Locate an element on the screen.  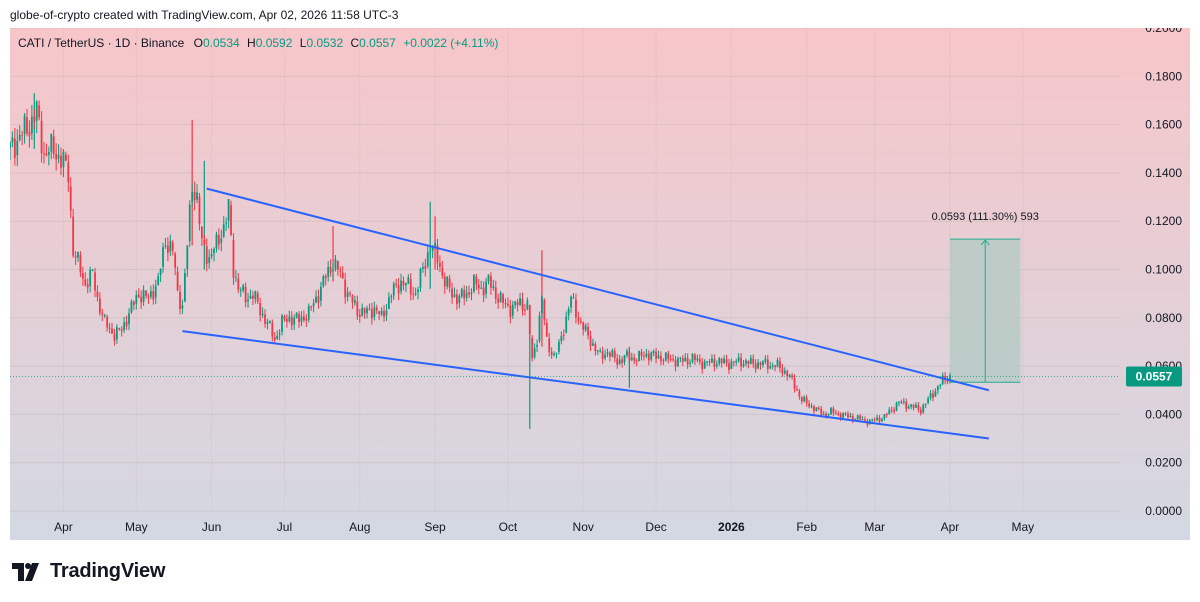
tradingview-logo-icon is located at coordinates (25, 571).